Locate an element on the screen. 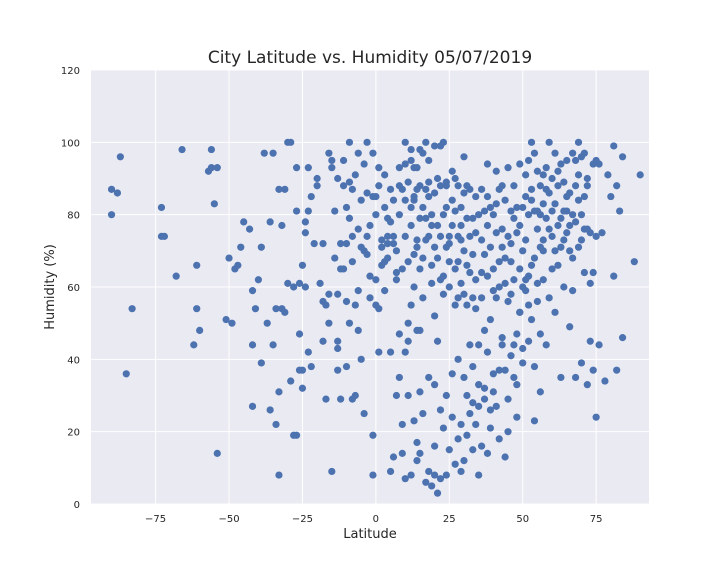  x-tick-label: −50 is located at coordinates (228, 519).